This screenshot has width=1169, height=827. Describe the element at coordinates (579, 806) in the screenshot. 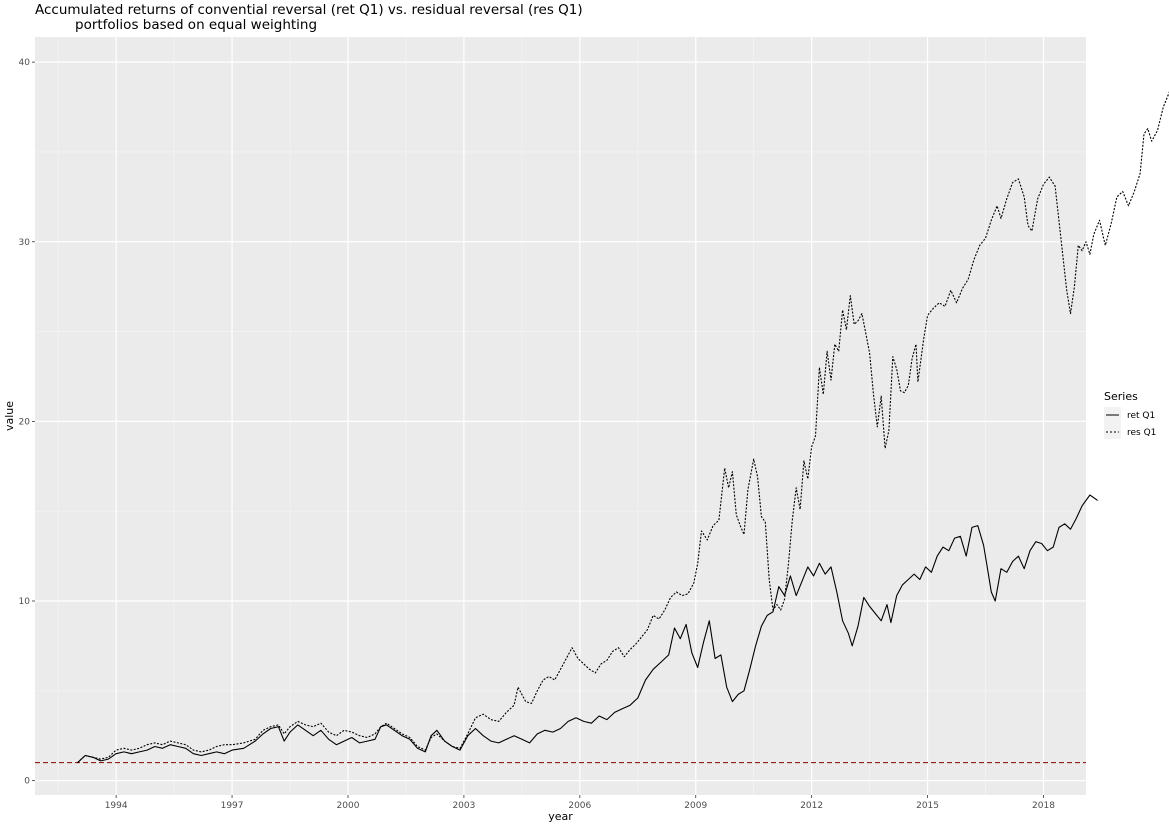

I see `x-tick-label: 2006` at that location.